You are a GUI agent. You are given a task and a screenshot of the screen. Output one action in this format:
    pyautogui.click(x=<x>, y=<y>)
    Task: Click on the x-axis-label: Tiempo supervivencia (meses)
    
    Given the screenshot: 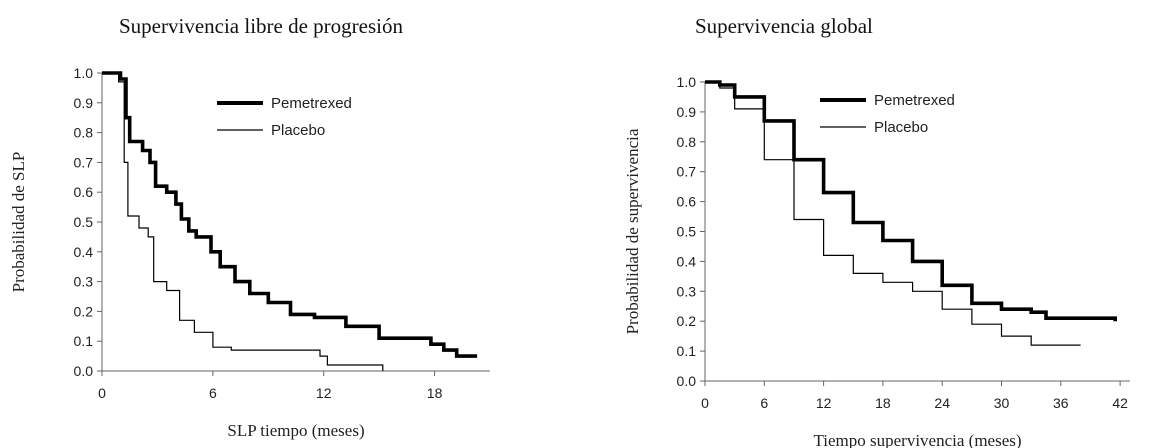 What is the action you would take?
    pyautogui.click(x=917, y=439)
    